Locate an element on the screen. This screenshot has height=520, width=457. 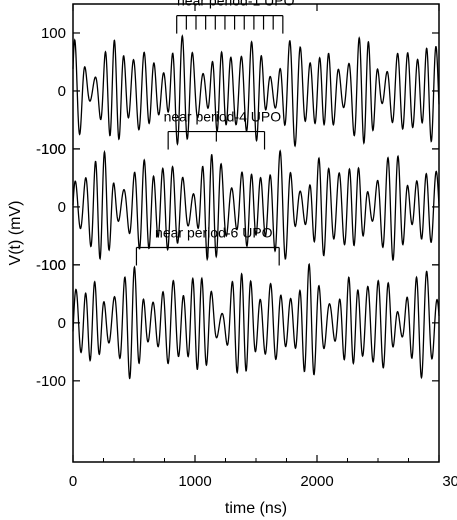
trace-annotation-3: near period-6 UPO is located at coordinates (214, 232).